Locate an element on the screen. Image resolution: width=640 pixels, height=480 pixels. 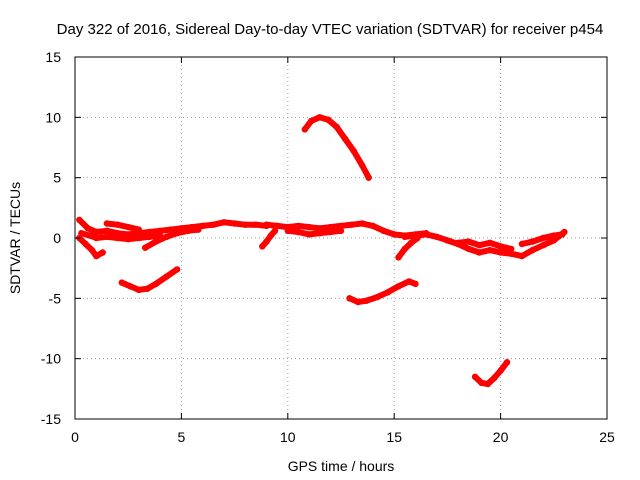
x-axis-label: GPS time / hours is located at coordinates (341, 466).